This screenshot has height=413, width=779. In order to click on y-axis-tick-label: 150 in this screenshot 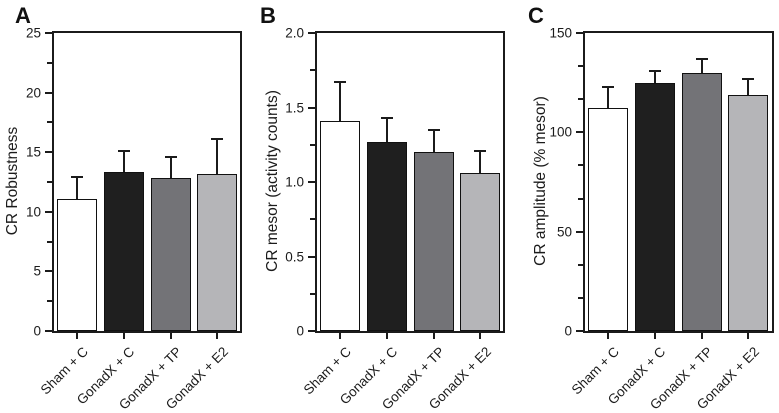, I will do `click(560, 33)`.